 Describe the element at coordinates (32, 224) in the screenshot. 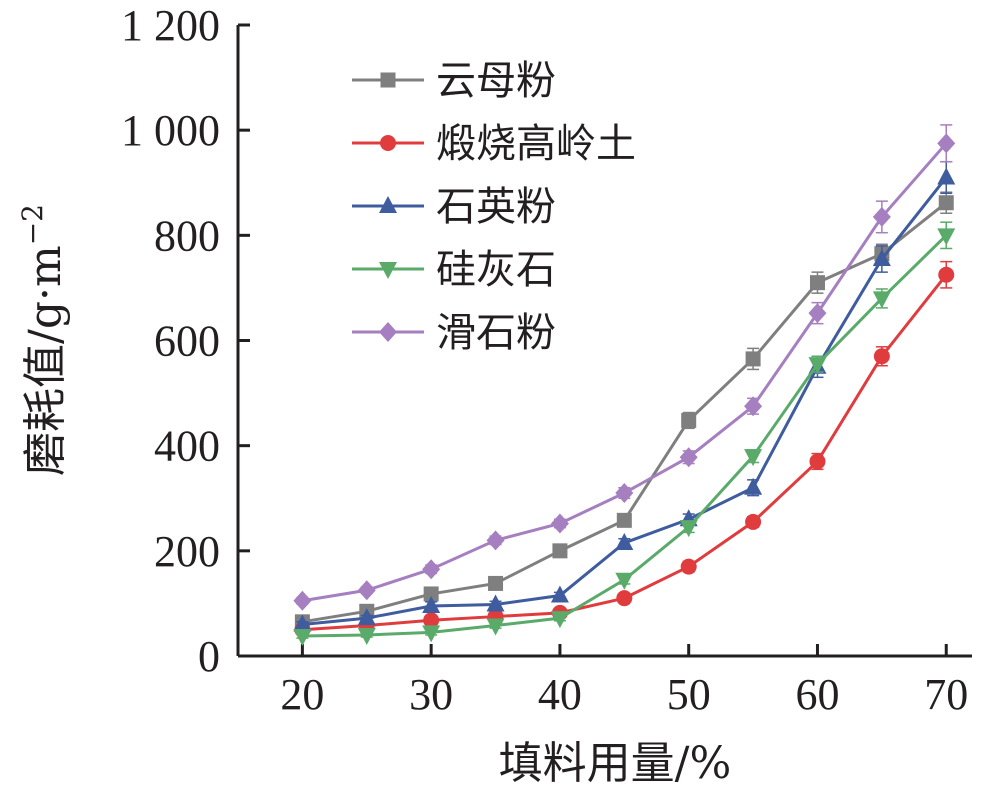

I see `y-axis-title-exponent: −2` at that location.